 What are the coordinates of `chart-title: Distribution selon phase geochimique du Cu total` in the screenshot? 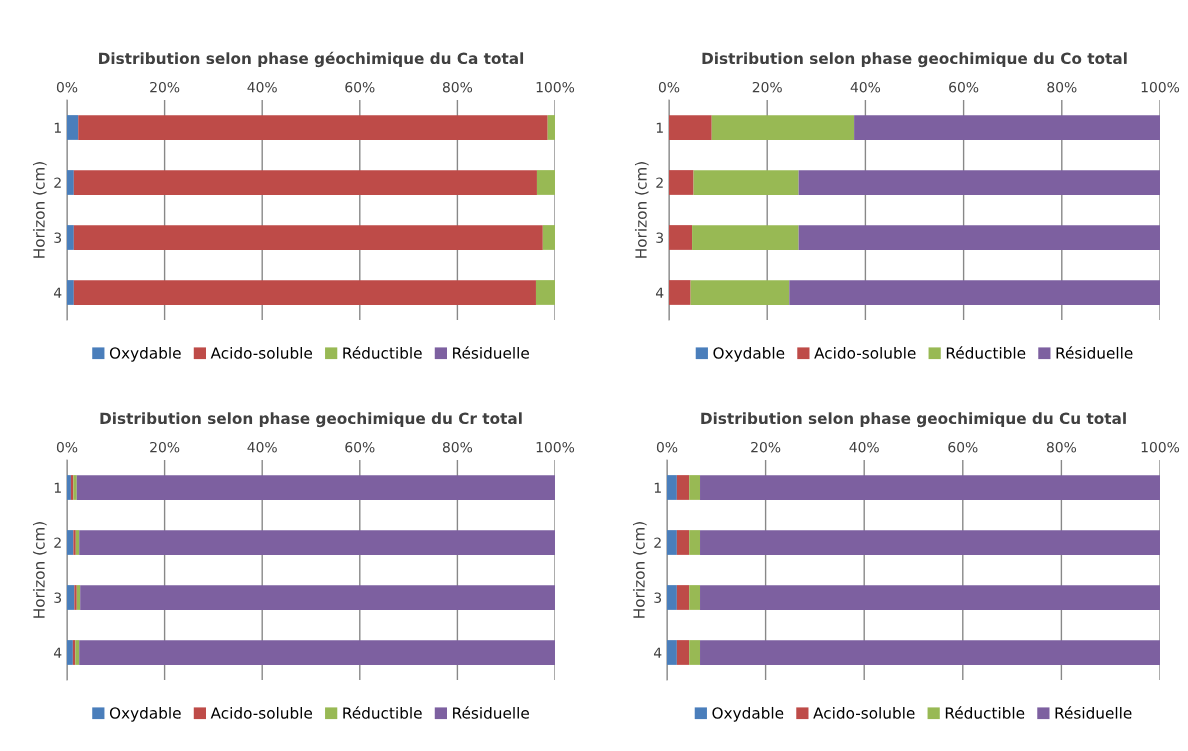 It's located at (913, 420).